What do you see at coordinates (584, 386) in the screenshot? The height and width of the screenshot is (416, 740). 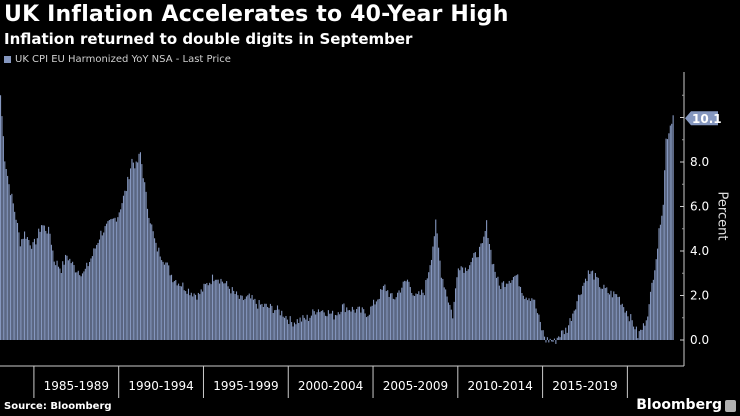 I see `x-tick-label: 2015-2019` at bounding box center [584, 386].